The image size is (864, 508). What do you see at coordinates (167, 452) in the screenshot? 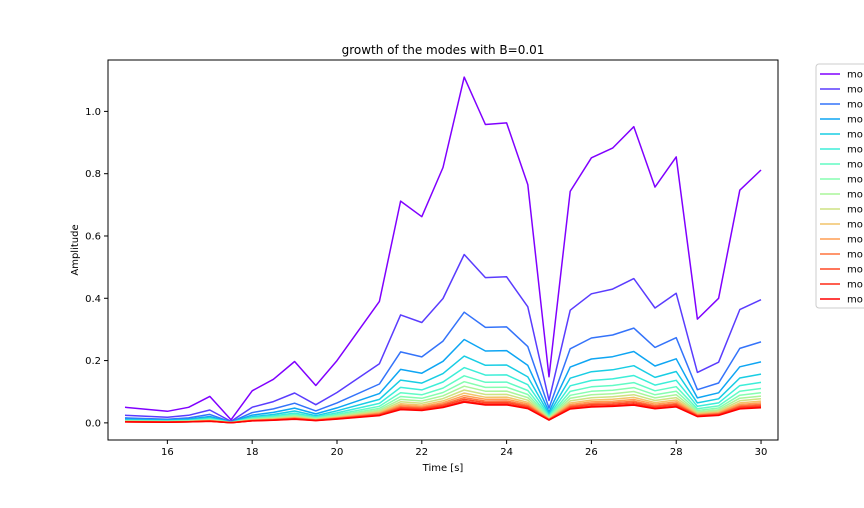
I see `x-tick-label: 16` at bounding box center [167, 452].